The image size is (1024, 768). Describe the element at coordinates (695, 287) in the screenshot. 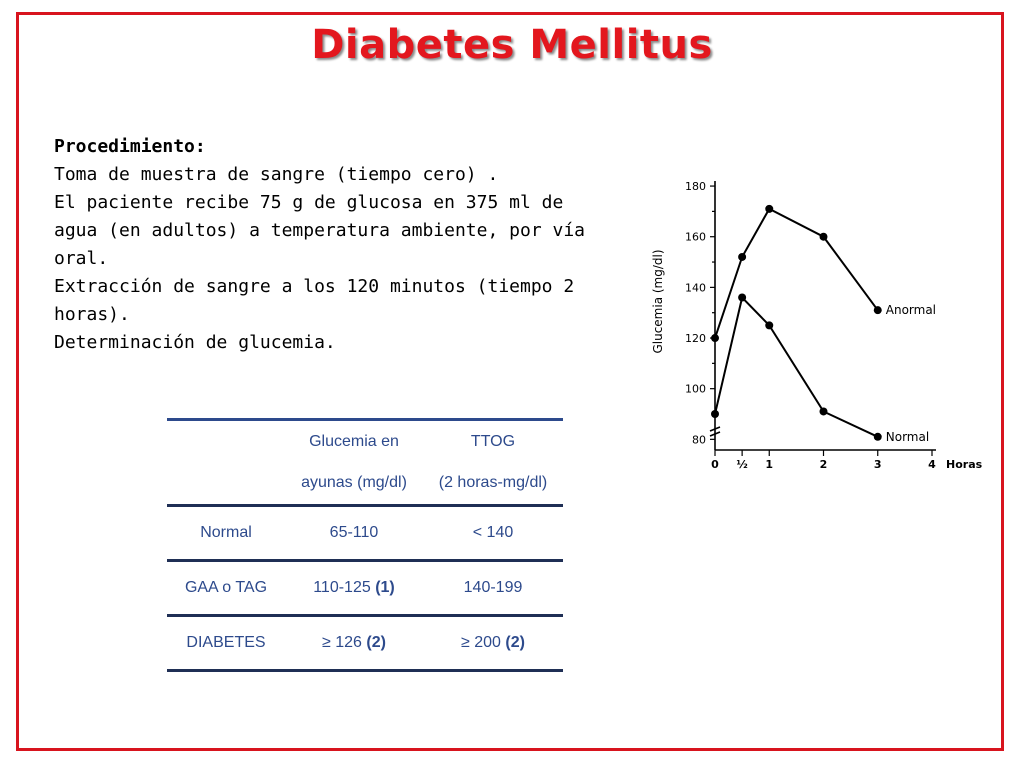

I see `y-tick-label: 140` at that location.